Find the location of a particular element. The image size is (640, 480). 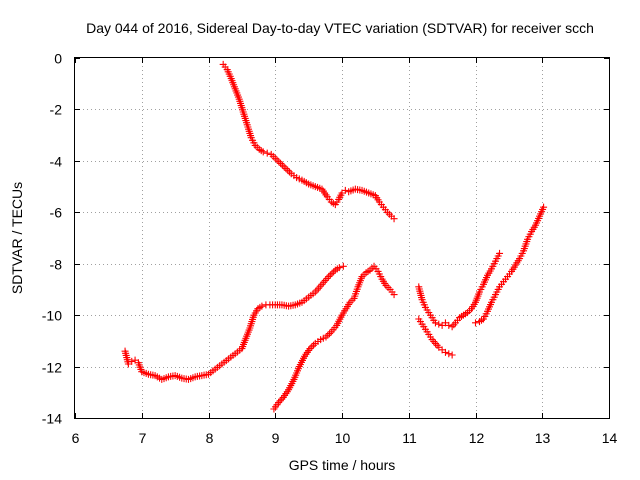

x-tick-label: 8 is located at coordinates (210, 438).